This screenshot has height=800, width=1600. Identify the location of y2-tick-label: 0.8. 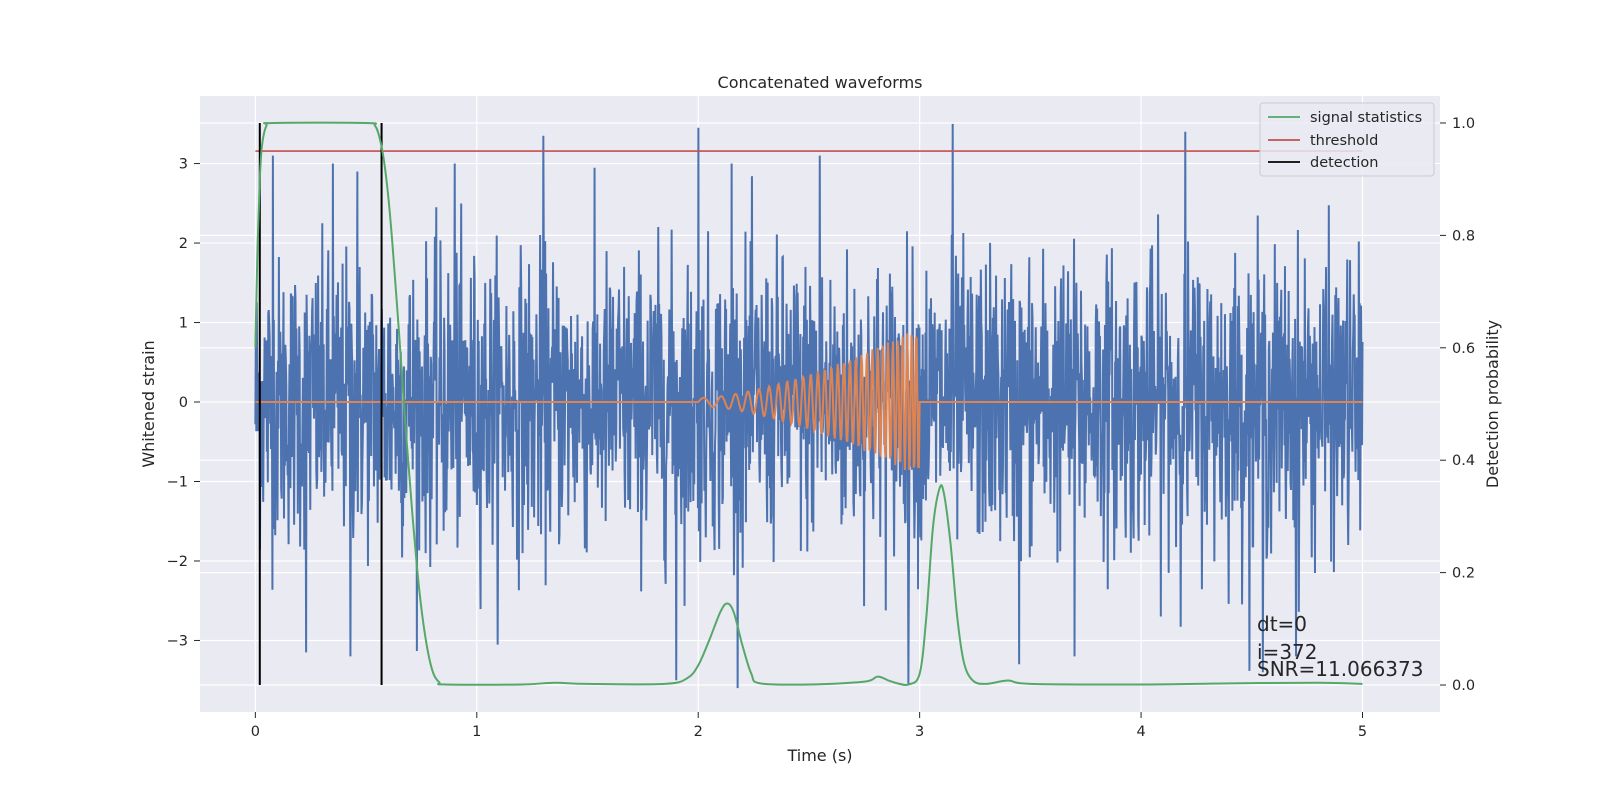
(1463, 236).